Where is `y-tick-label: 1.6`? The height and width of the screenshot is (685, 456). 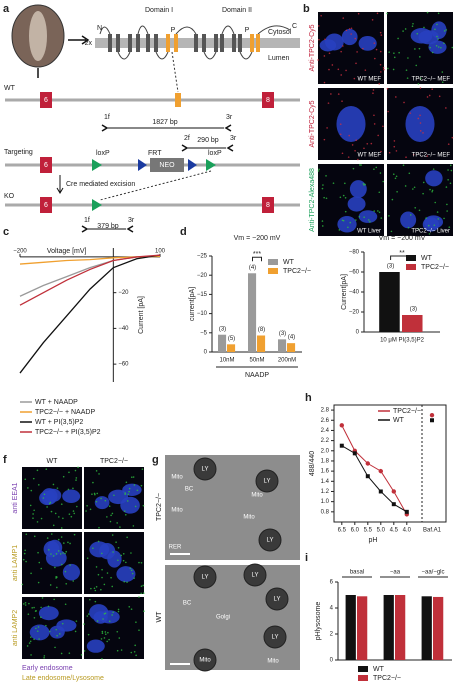
y-tick-label: 1.6 is located at coordinates (325, 472).